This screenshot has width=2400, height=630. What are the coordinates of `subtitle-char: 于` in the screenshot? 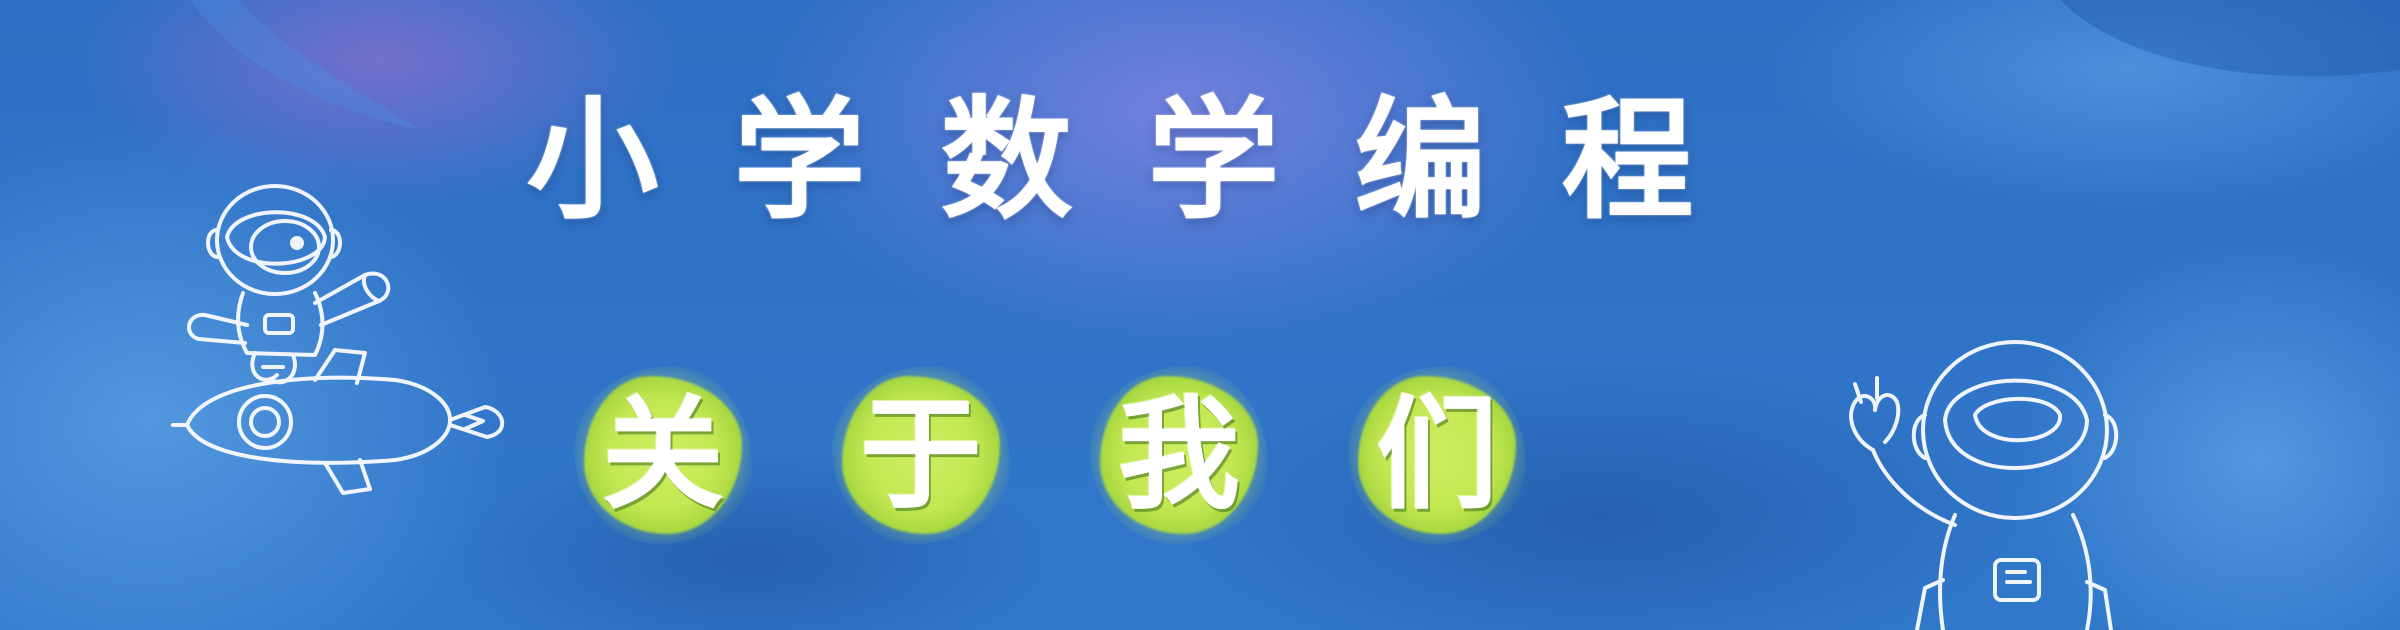 It's located at (921, 455).